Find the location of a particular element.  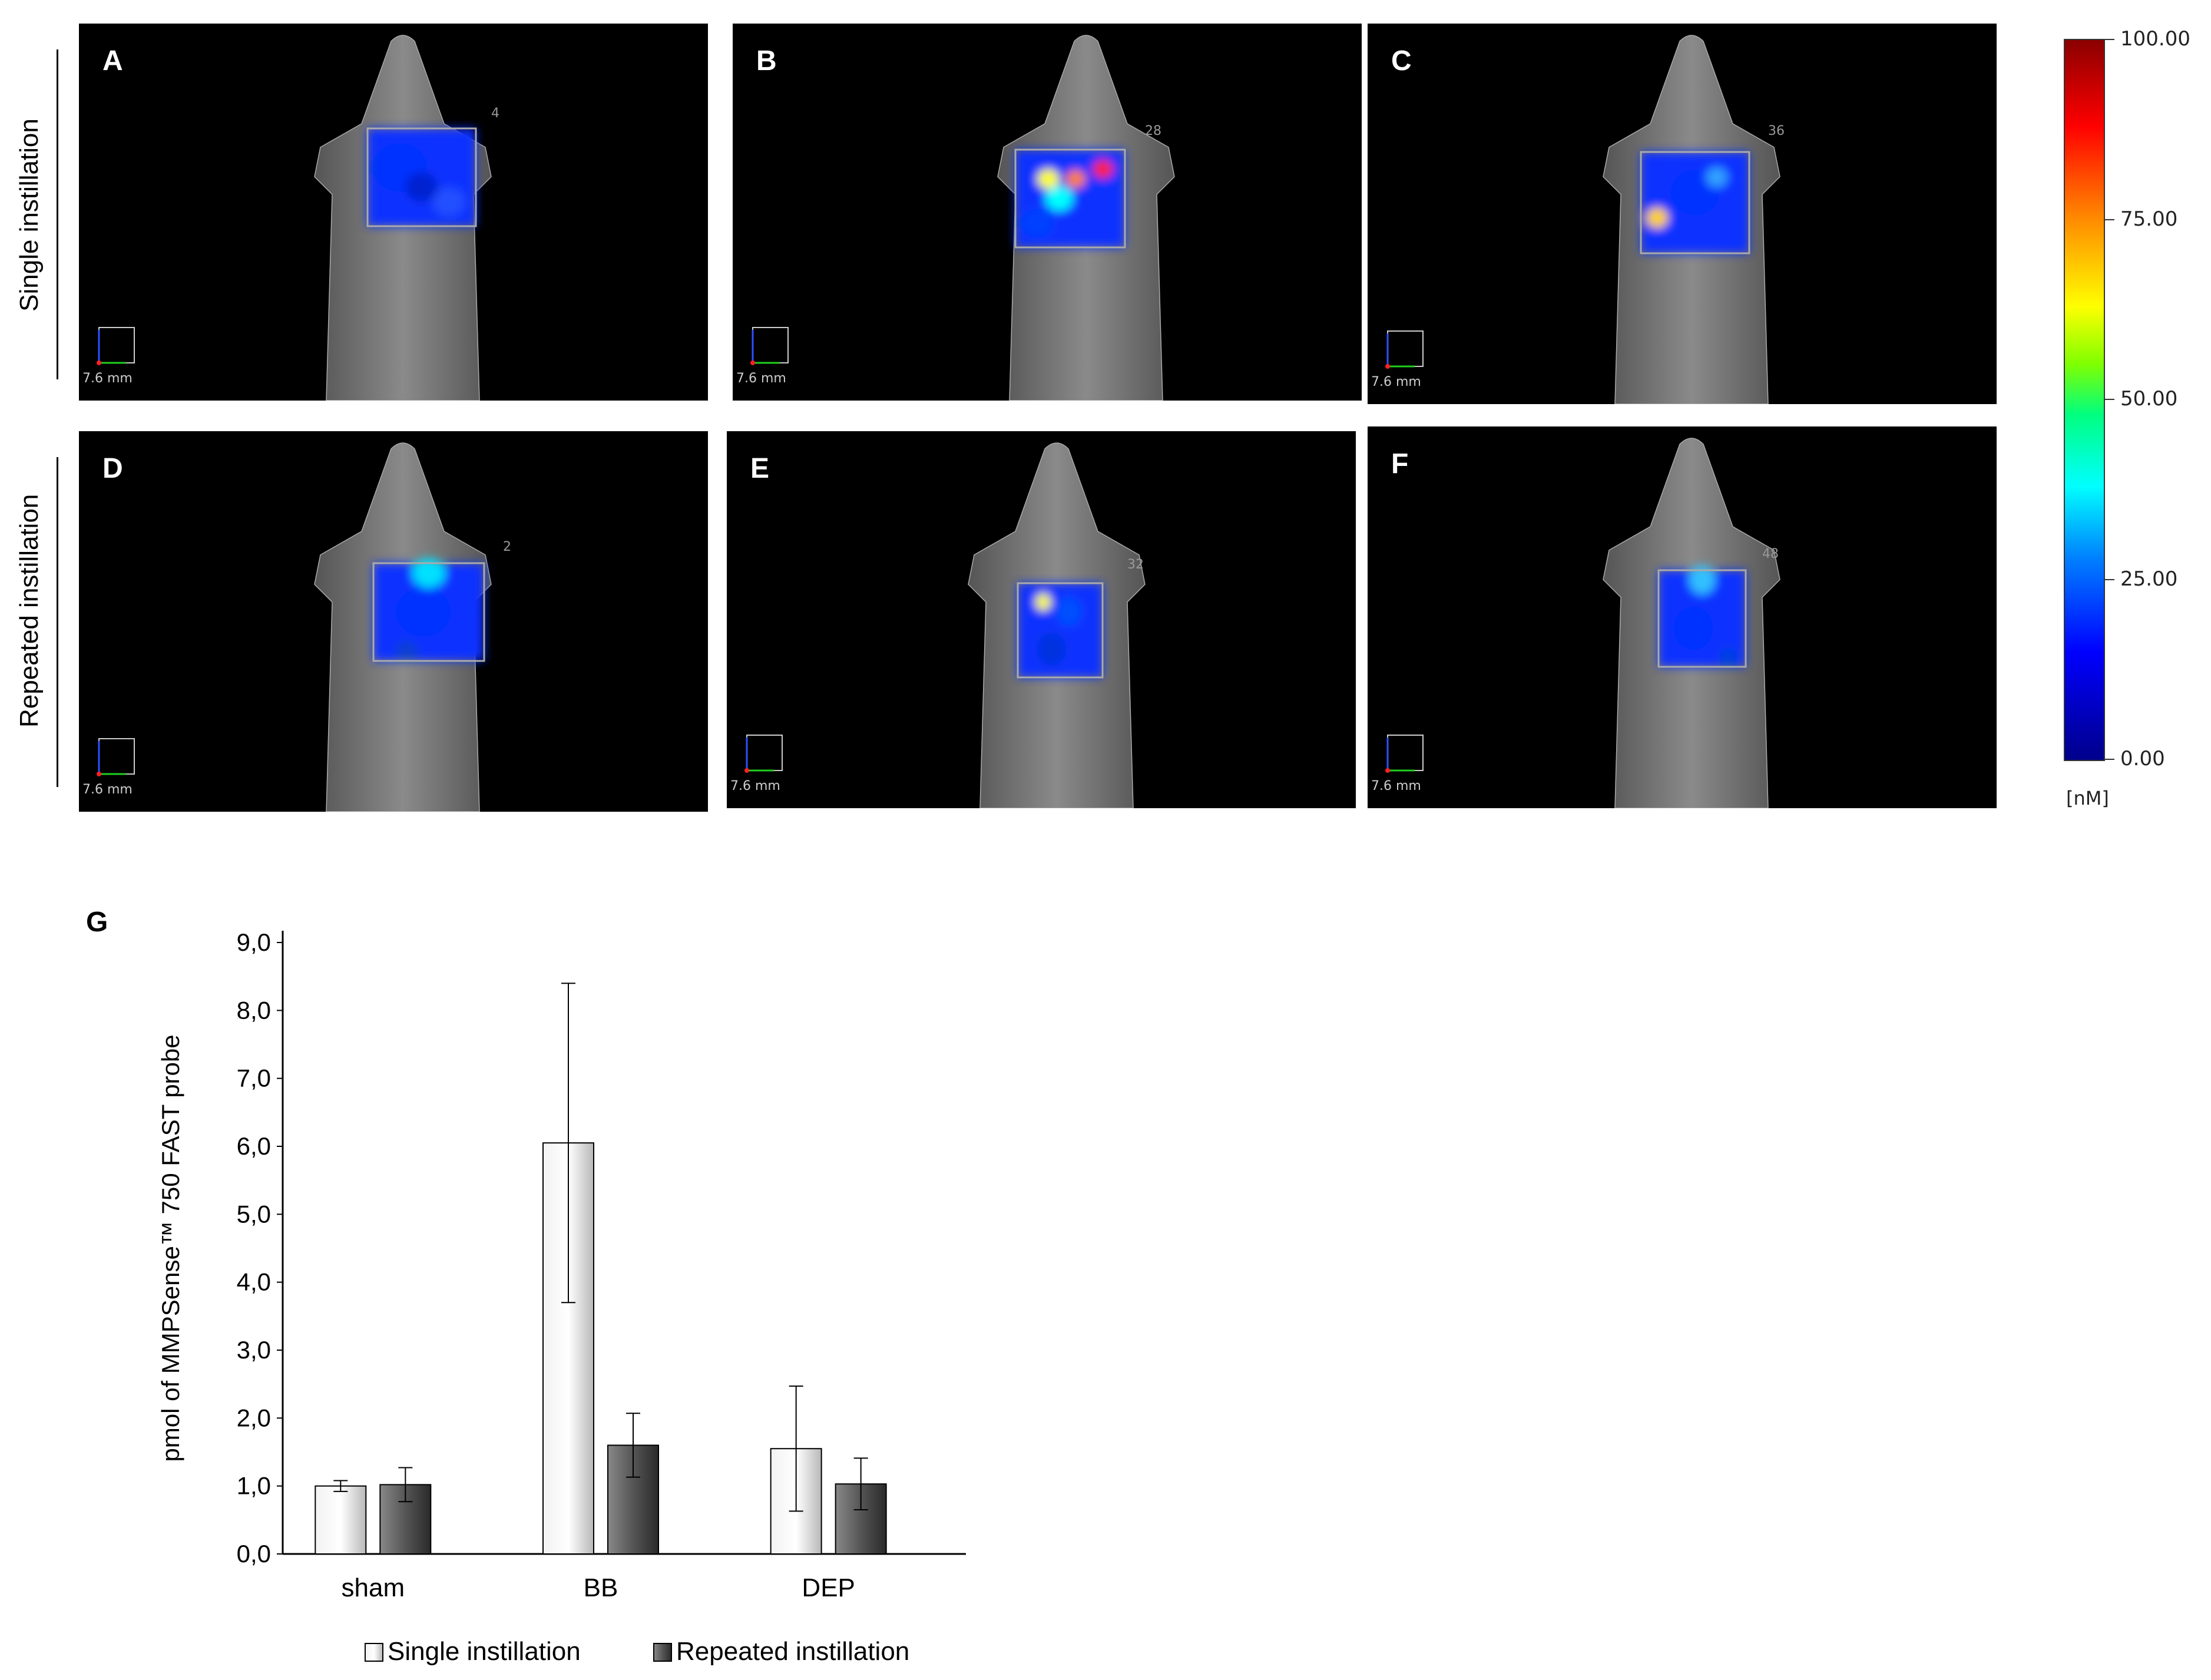

colorbar-tick-label: 0.00 is located at coordinates (2142, 758).